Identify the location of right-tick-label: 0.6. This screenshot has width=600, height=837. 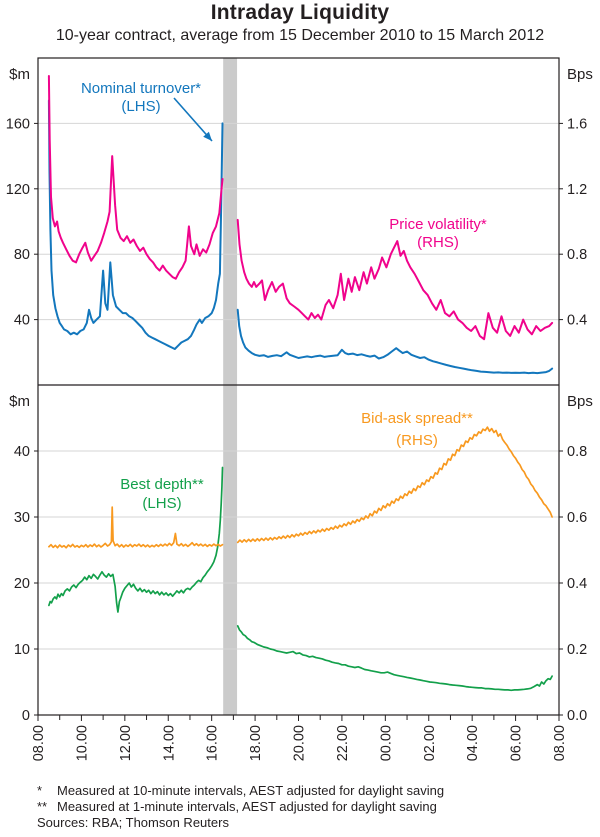
(577, 518).